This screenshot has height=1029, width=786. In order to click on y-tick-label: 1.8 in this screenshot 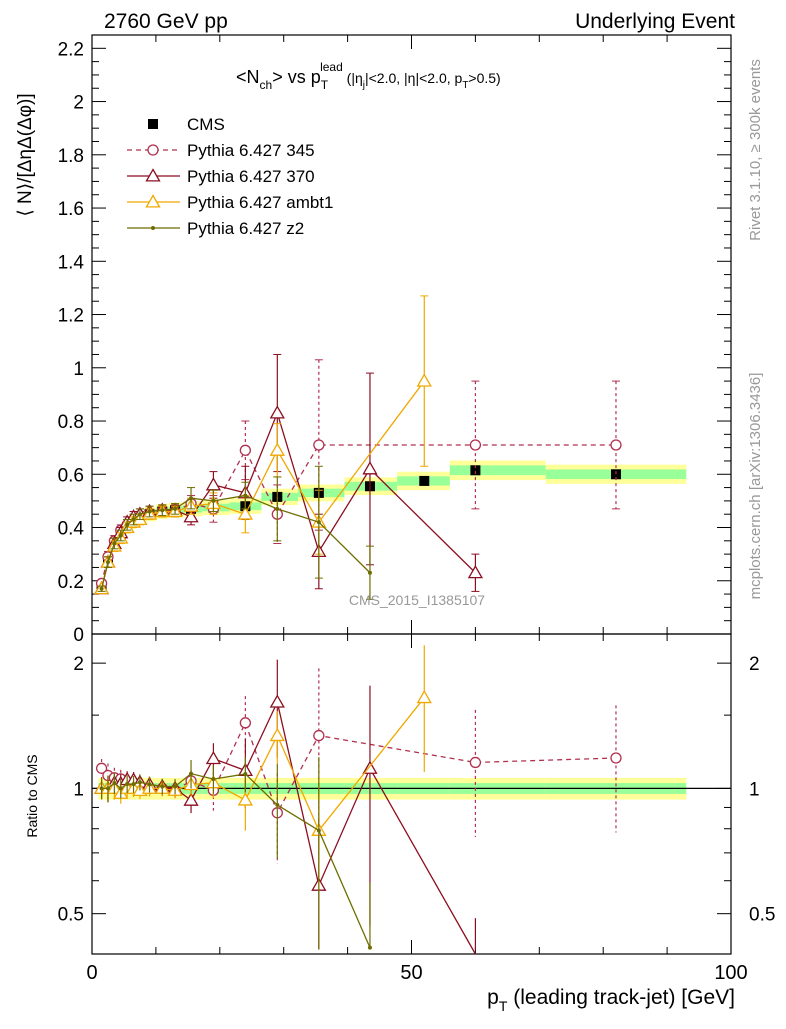, I will do `click(71, 156)`.